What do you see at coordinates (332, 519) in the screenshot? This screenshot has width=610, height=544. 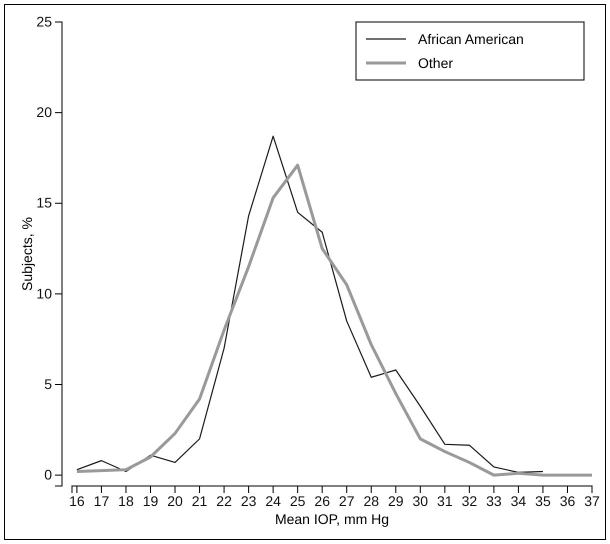 I see `x-axis-title: Mean IOP, mm Hg` at bounding box center [332, 519].